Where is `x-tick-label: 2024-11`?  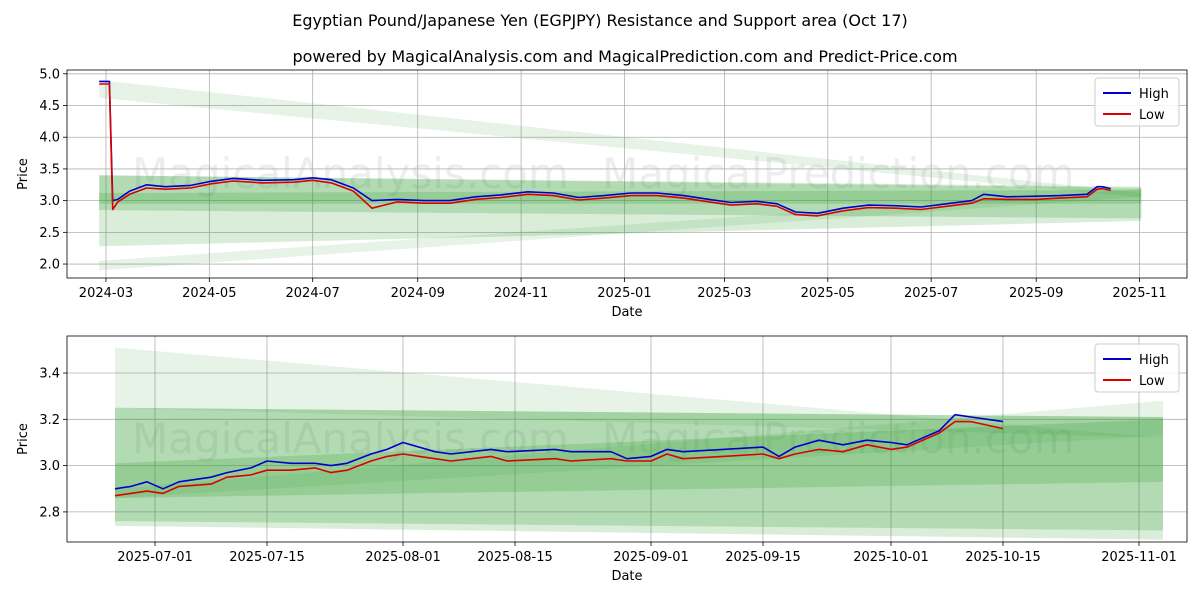 x-tick-label: 2024-11 is located at coordinates (521, 293).